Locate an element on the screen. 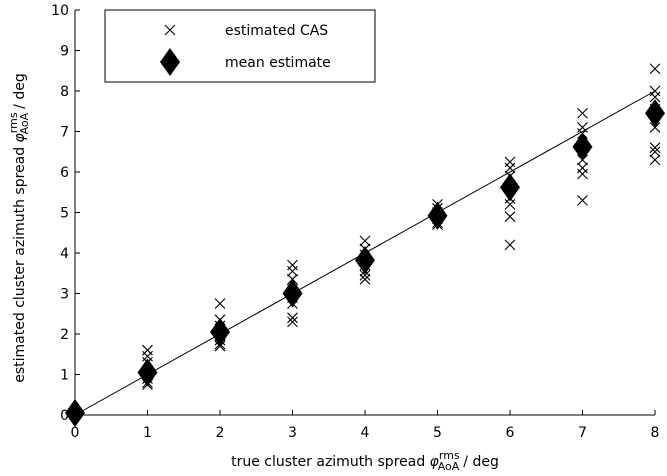 The height and width of the screenshot is (476, 667). y-tick-label: 9 is located at coordinates (64, 52).